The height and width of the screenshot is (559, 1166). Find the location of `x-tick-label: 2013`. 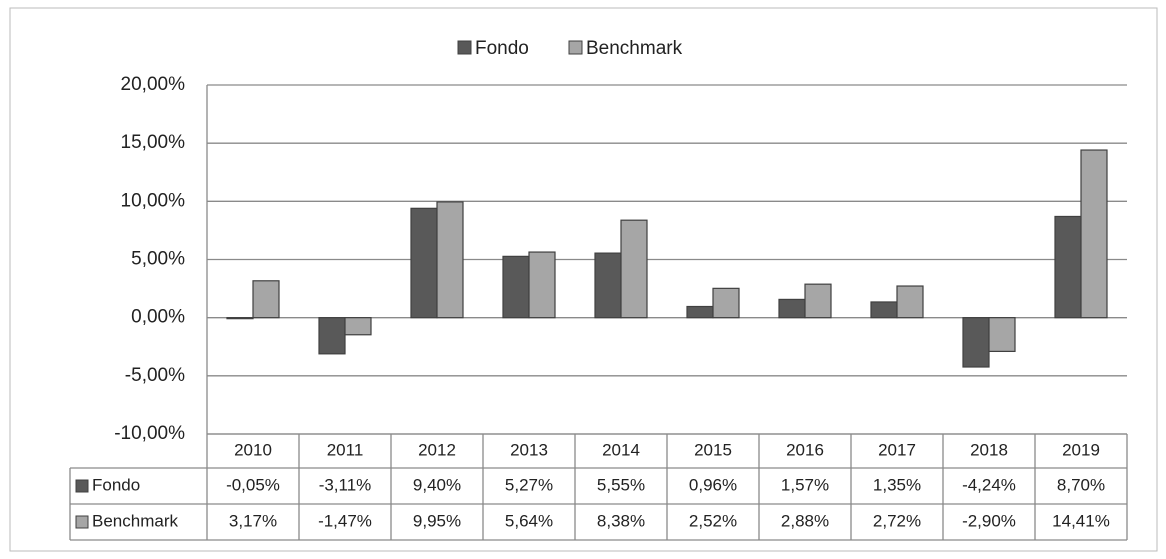

x-tick-label: 2013 is located at coordinates (529, 449).